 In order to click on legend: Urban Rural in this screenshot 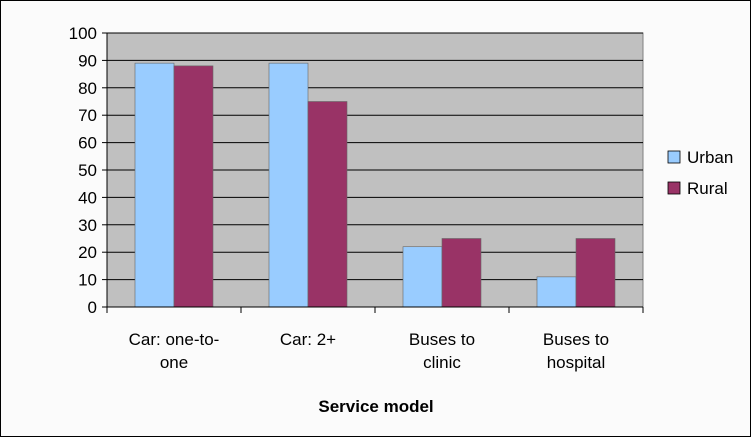, I will do `click(700, 173)`.